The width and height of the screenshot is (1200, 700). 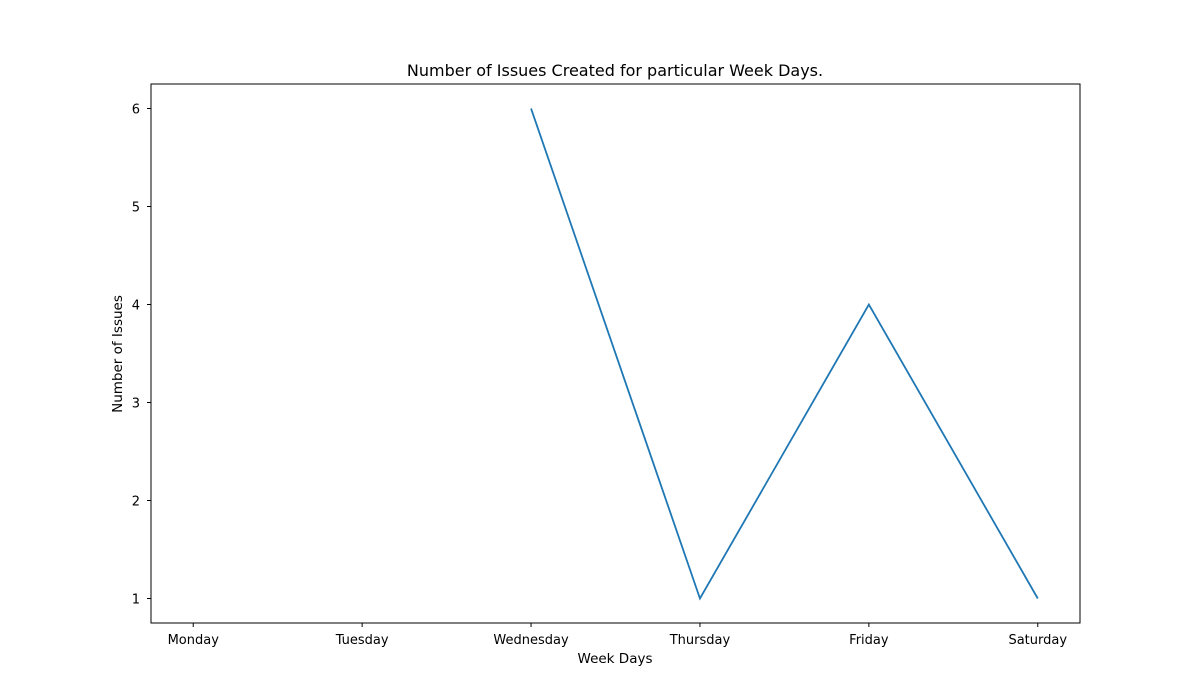 I want to click on x-tick-label: Saturday, so click(x=1037, y=640).